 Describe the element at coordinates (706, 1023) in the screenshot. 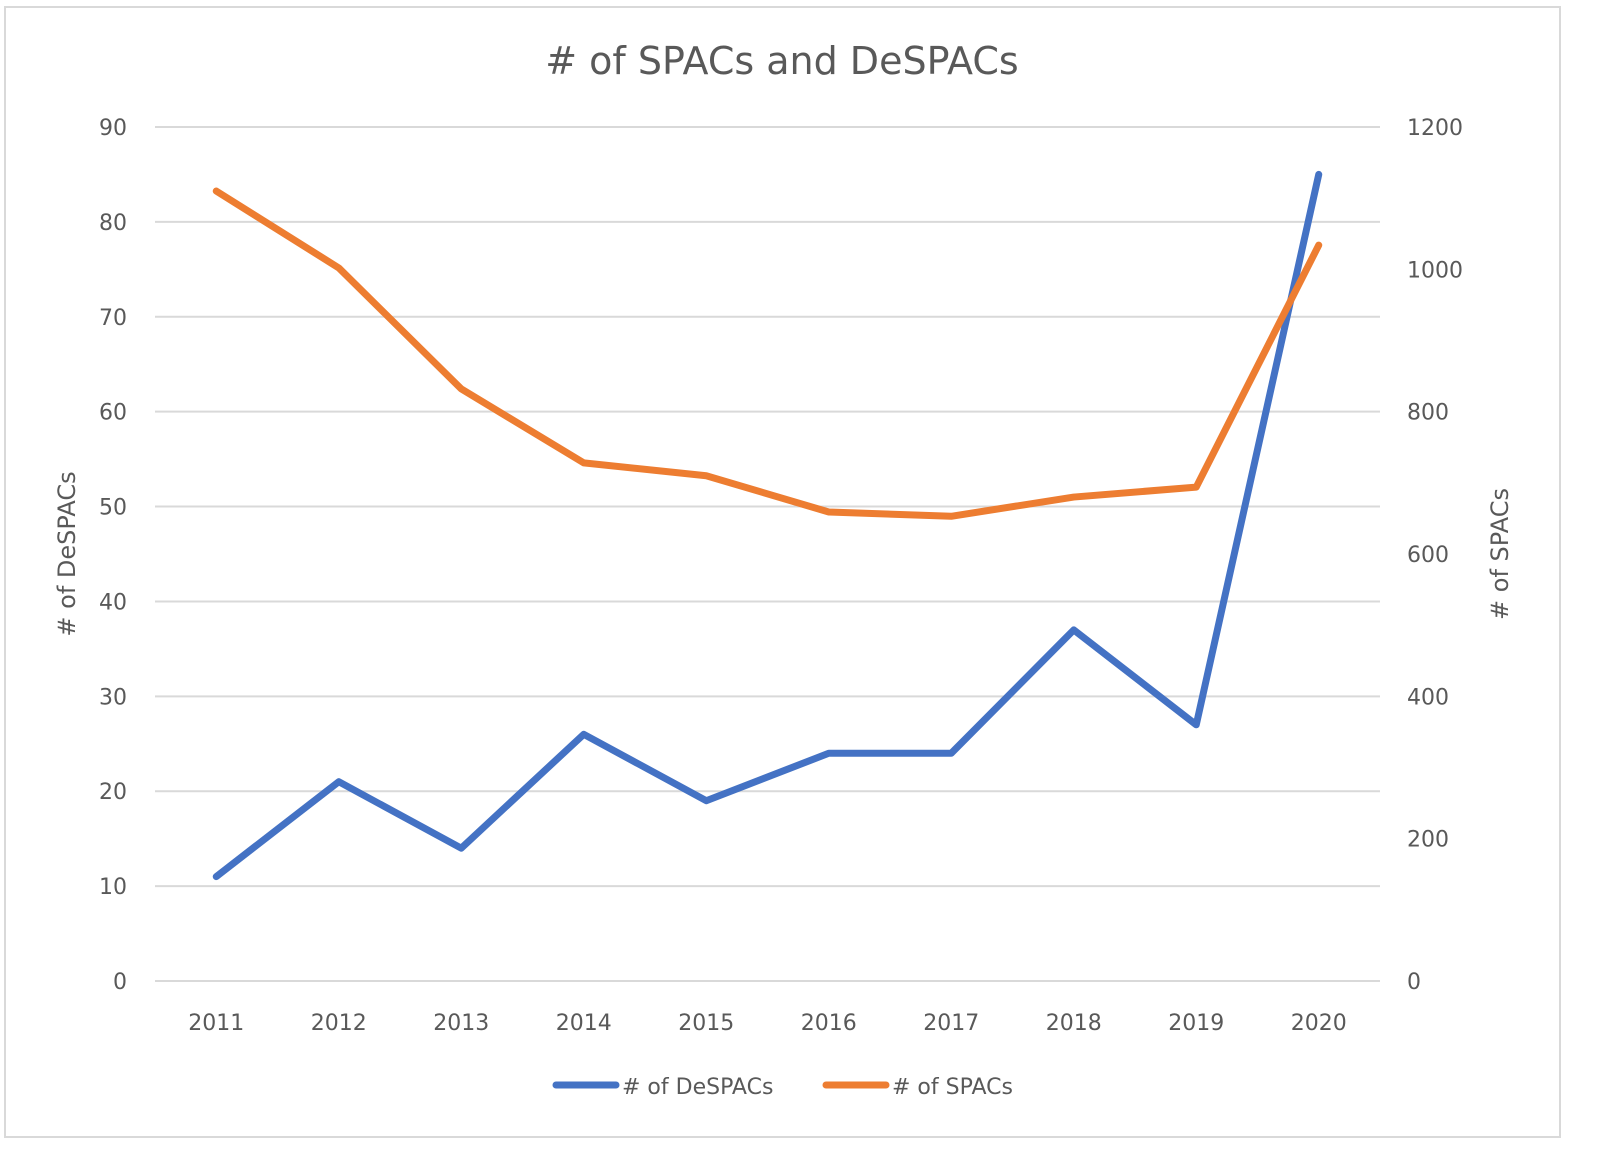

I see `x-tick-label: 2015` at that location.